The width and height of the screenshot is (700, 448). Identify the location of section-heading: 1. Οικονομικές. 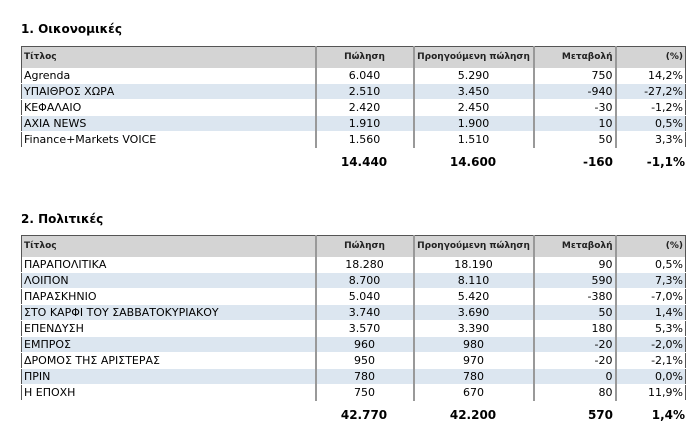
(71, 29).